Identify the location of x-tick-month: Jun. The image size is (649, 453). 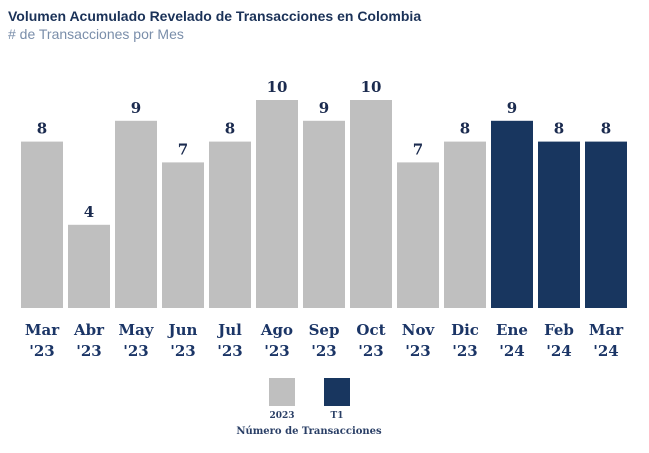
(182, 330).